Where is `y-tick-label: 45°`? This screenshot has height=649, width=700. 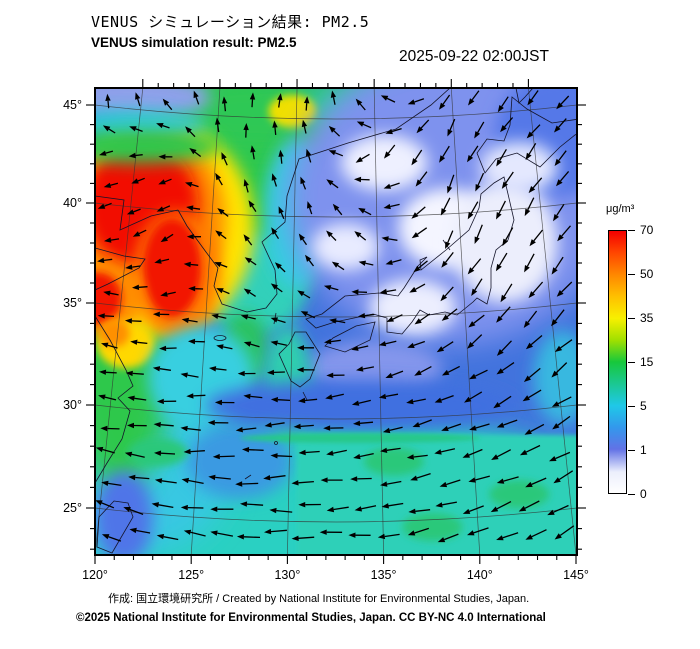 y-tick-label: 45° is located at coordinates (72, 105).